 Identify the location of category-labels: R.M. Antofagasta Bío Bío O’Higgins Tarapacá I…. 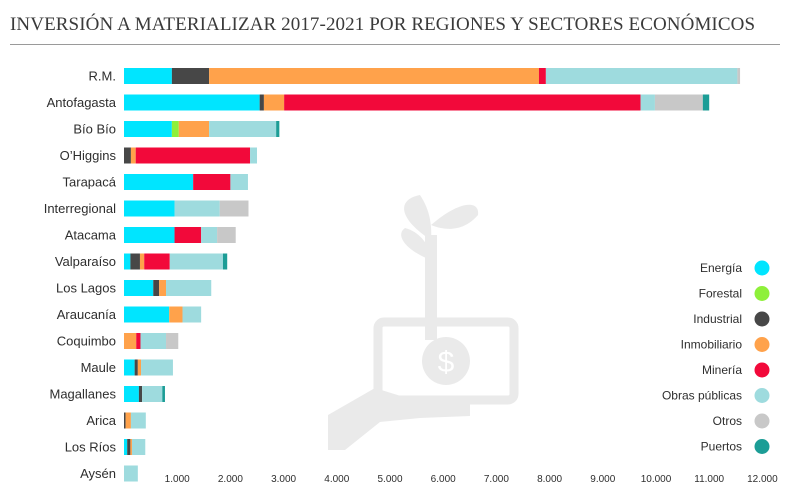
(80, 275).